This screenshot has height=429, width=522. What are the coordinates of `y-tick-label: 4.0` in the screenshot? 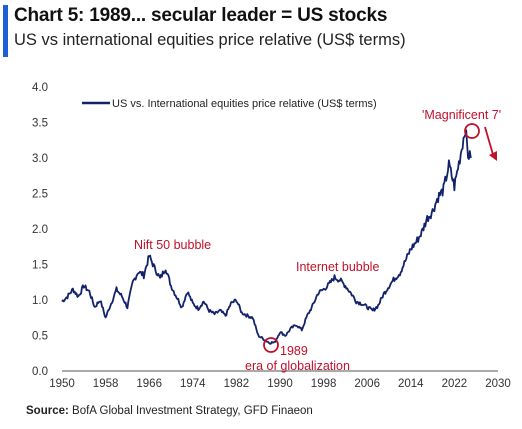 It's located at (40, 88).